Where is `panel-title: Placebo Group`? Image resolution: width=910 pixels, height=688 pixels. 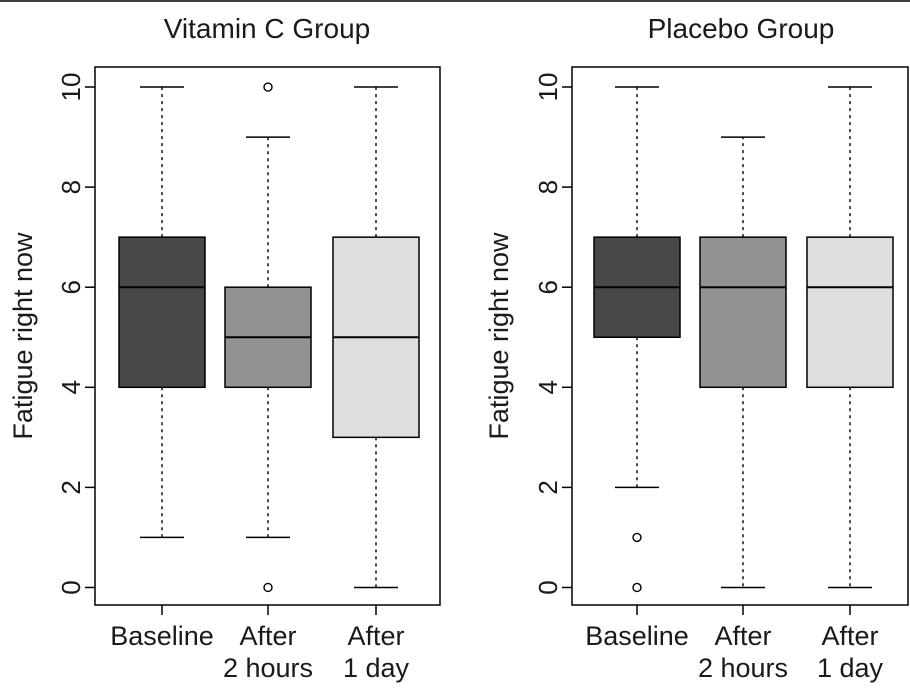
panel-title: Placebo Group is located at coordinates (741, 28).